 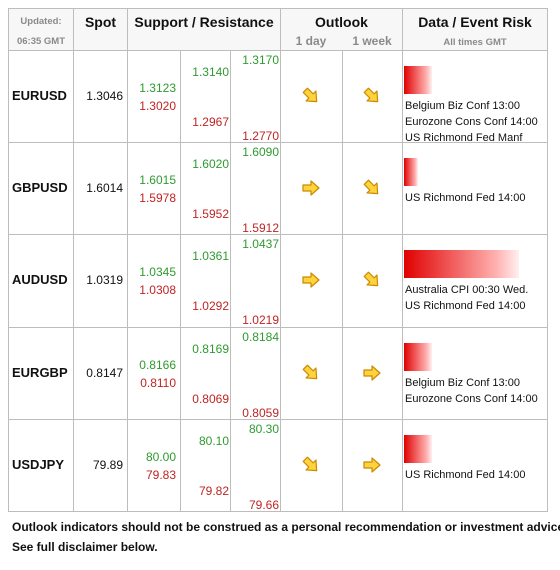 I want to click on outlook-header: Outlook, so click(x=341, y=22).